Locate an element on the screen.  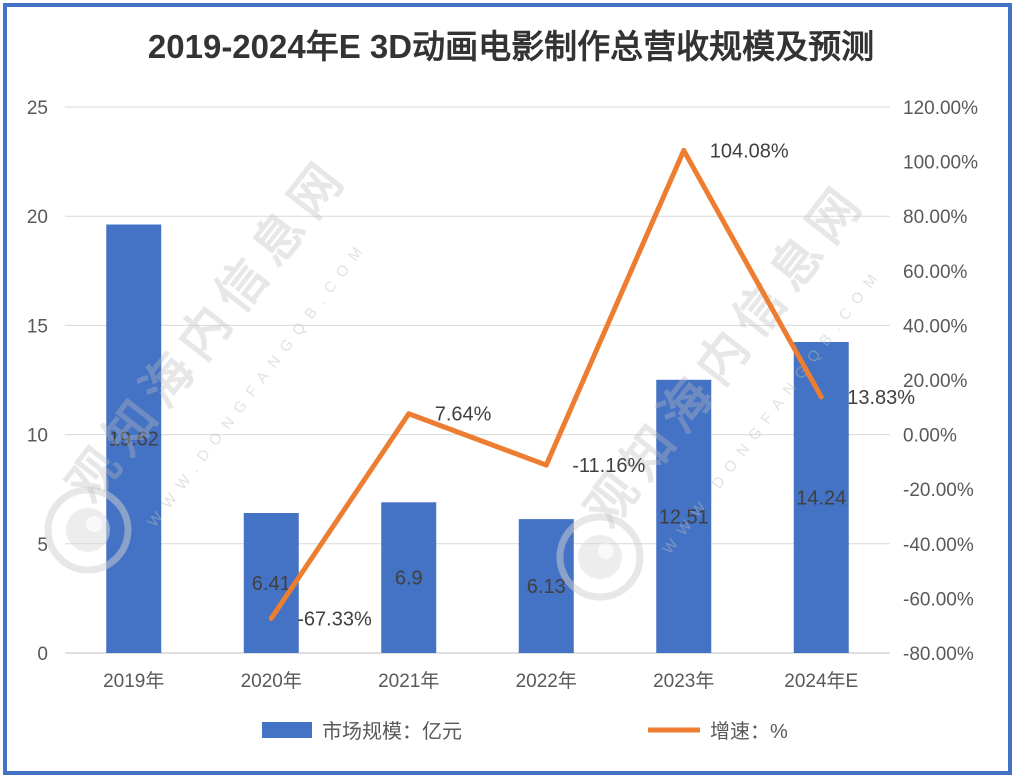
right-tick-label-6: 40.00% is located at coordinates (935, 326).